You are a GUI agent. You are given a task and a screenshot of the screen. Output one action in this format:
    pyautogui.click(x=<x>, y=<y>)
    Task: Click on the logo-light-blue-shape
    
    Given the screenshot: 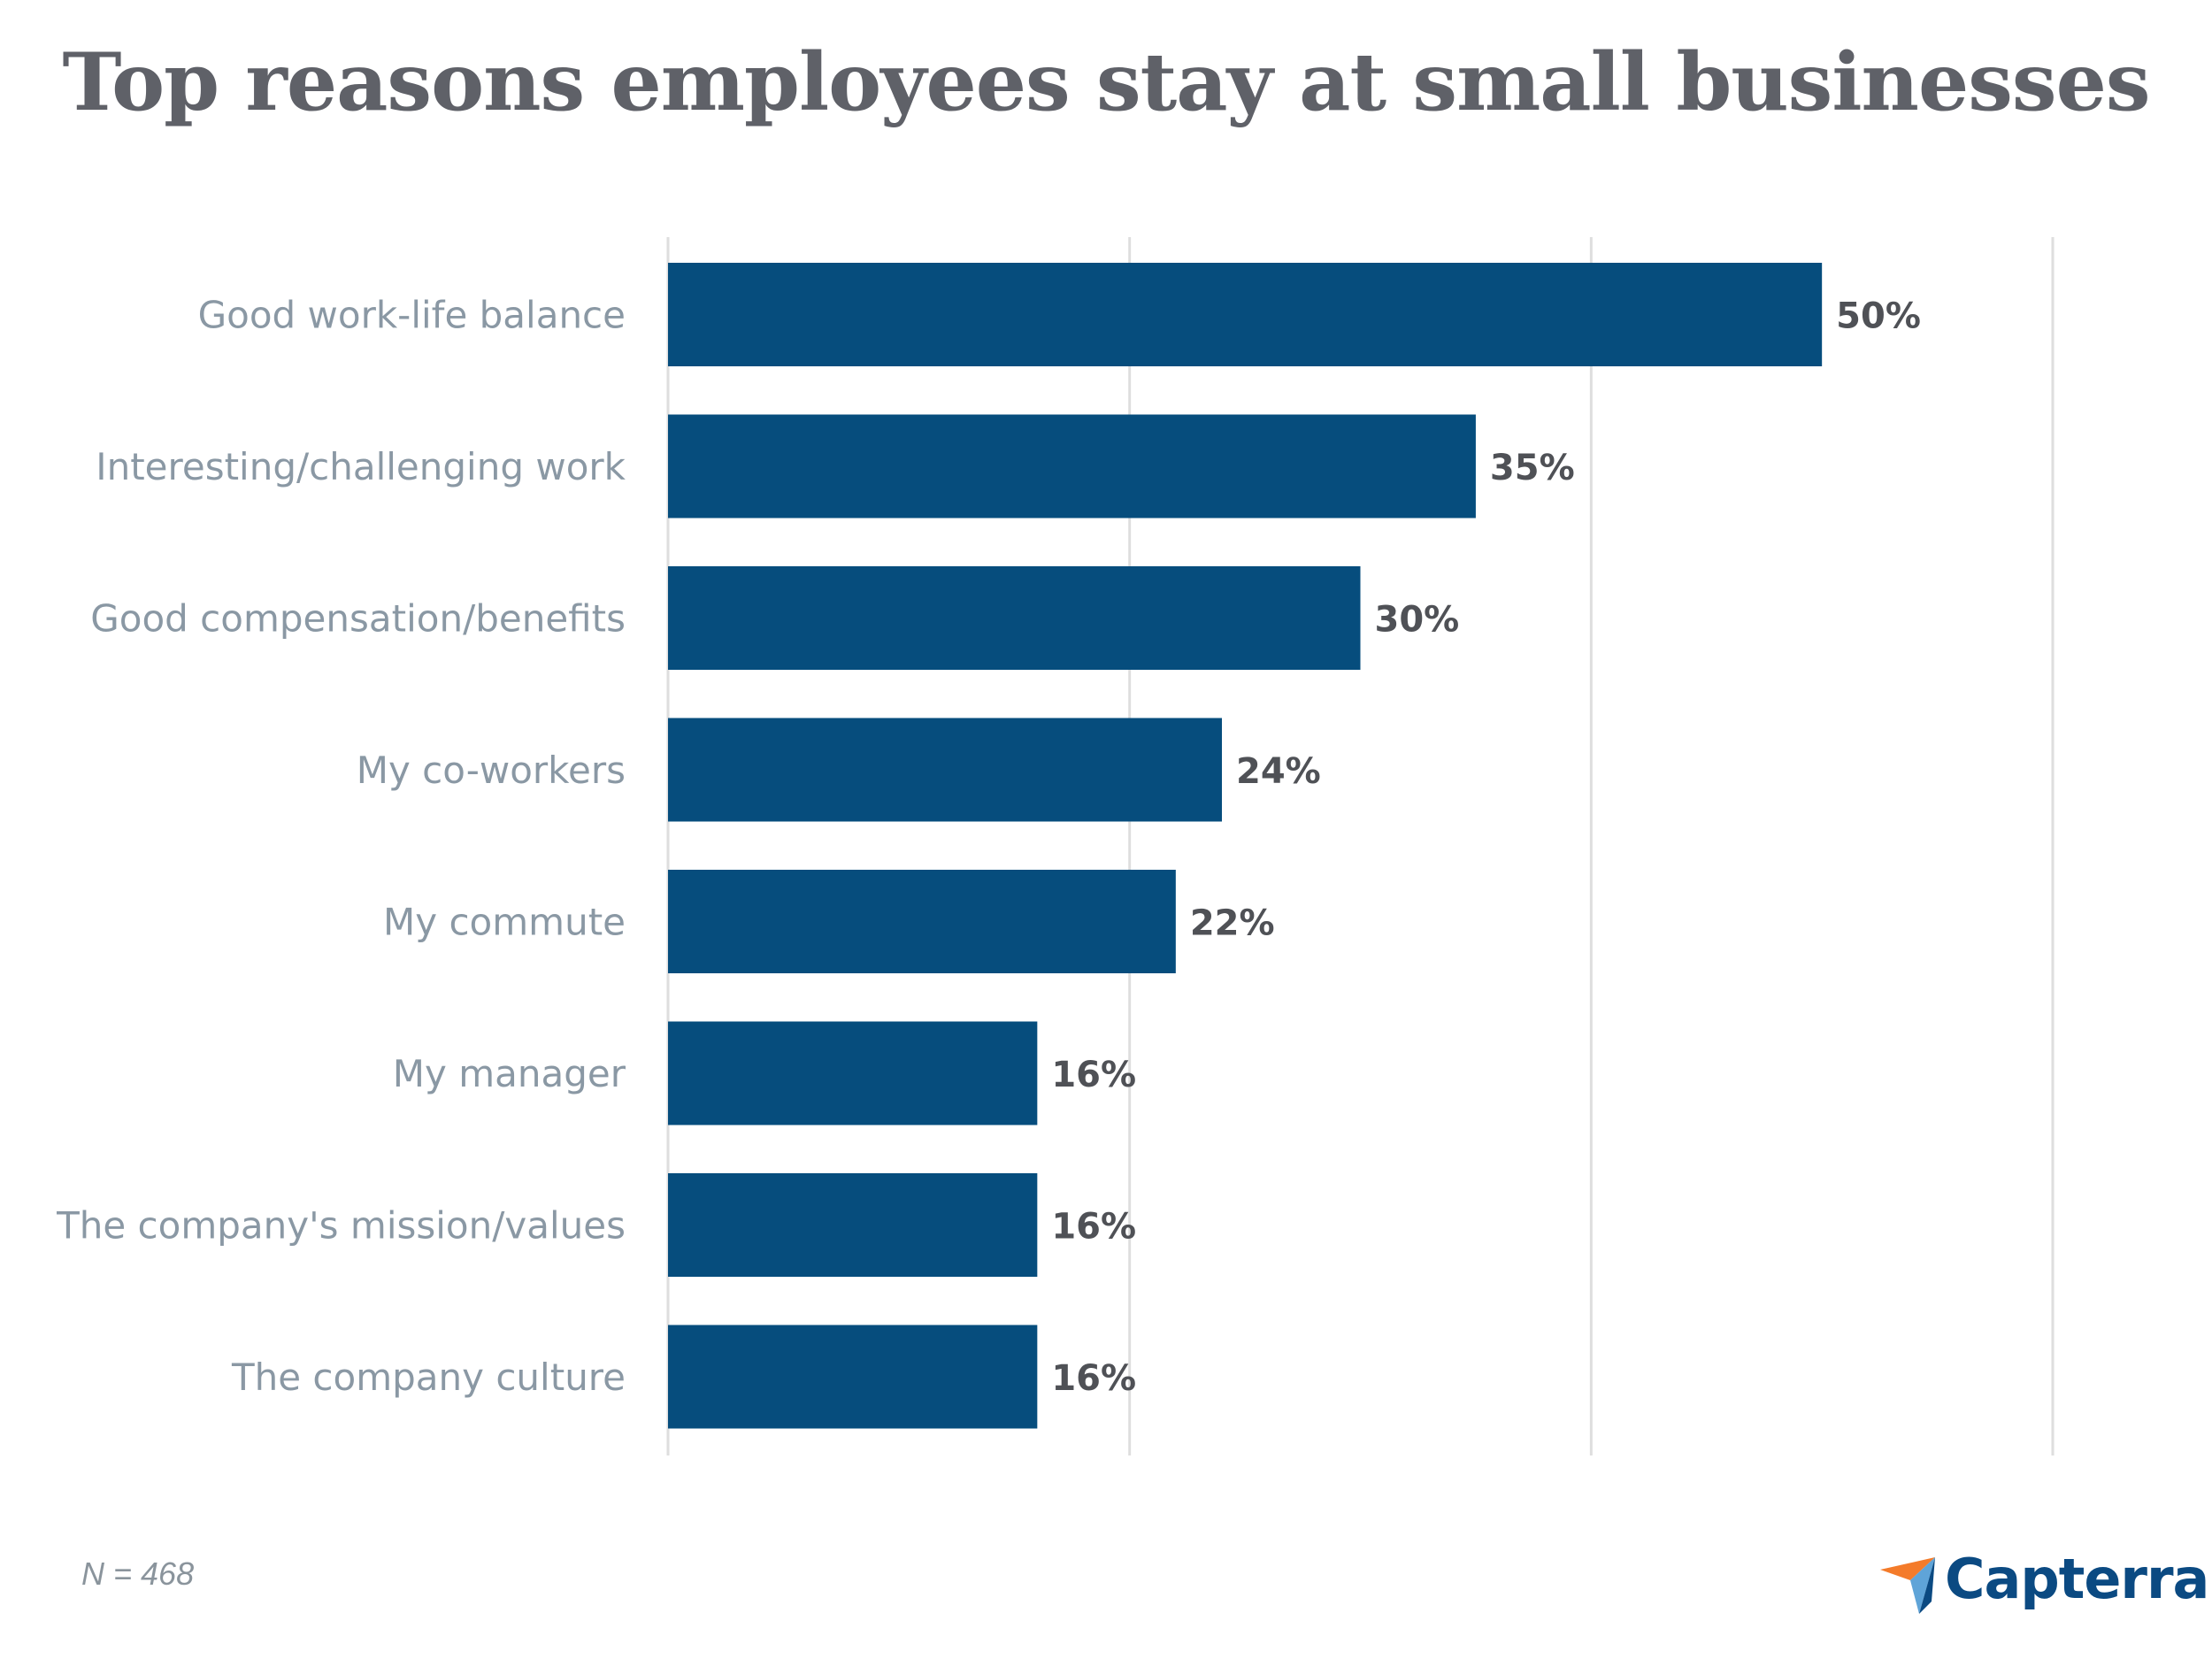 What is the action you would take?
    pyautogui.click(x=1923, y=1586)
    